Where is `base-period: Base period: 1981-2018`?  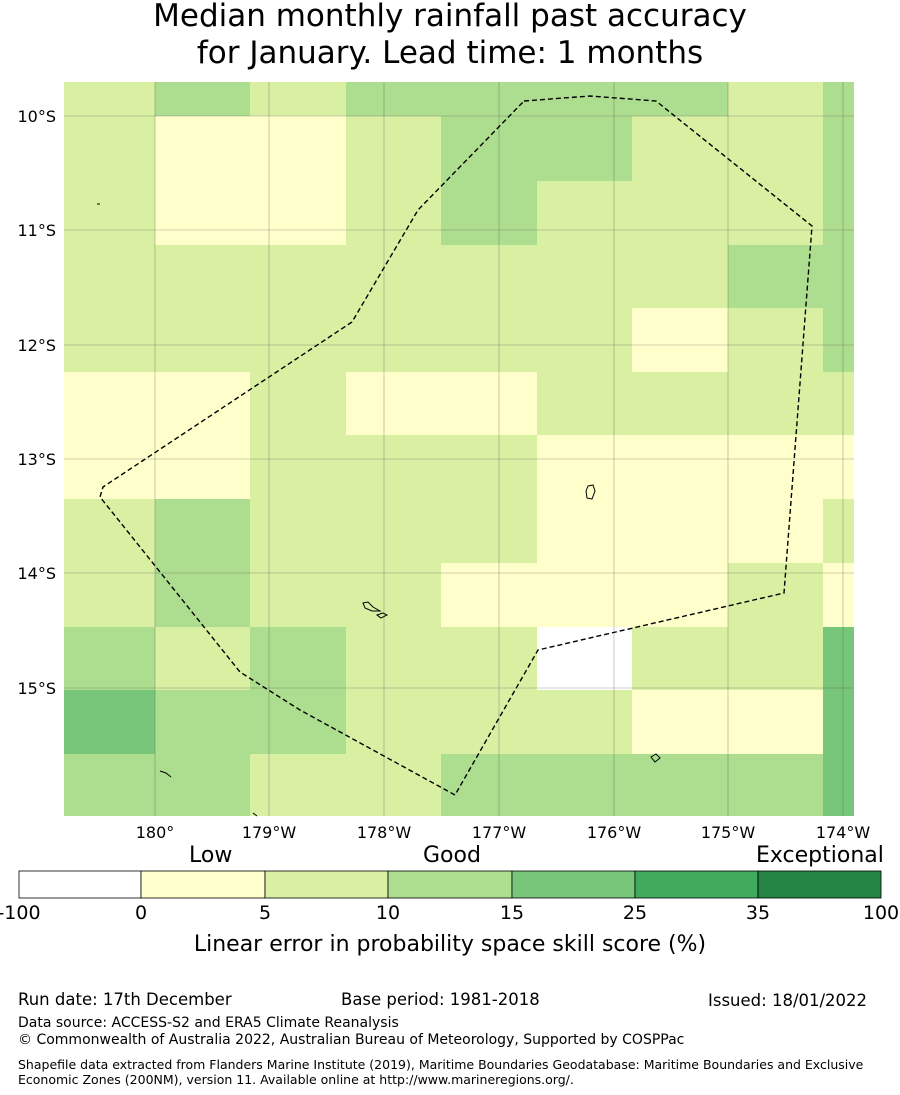 base-period: Base period: 1981-2018 is located at coordinates (440, 999).